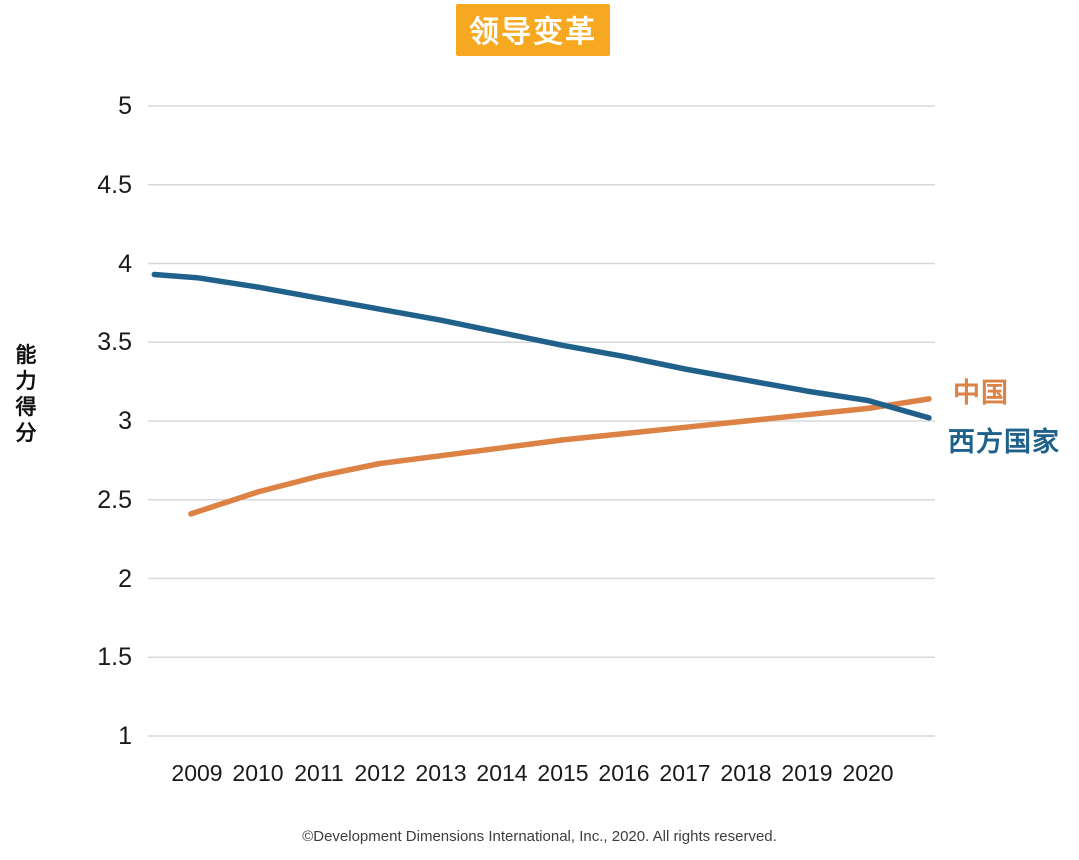 This screenshot has width=1079, height=860. I want to click on x-tick-label: 2012, so click(380, 773).